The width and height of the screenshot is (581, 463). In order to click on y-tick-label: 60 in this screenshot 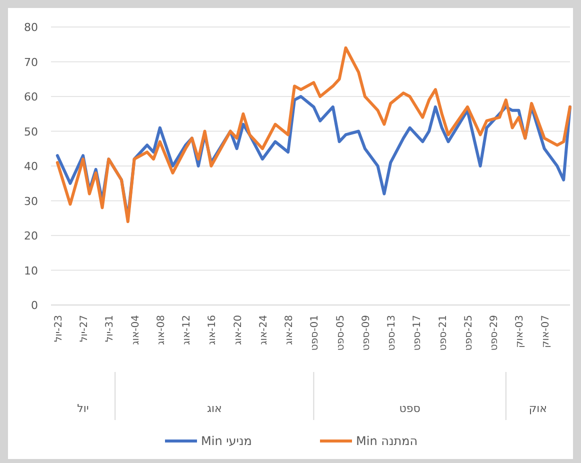, I will do `click(31, 97)`.